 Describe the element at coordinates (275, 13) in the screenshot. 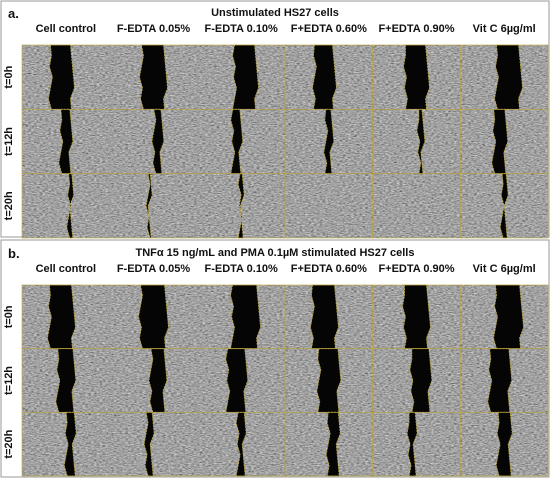

I see `panel-title: Unstimulated HS27 cells` at that location.